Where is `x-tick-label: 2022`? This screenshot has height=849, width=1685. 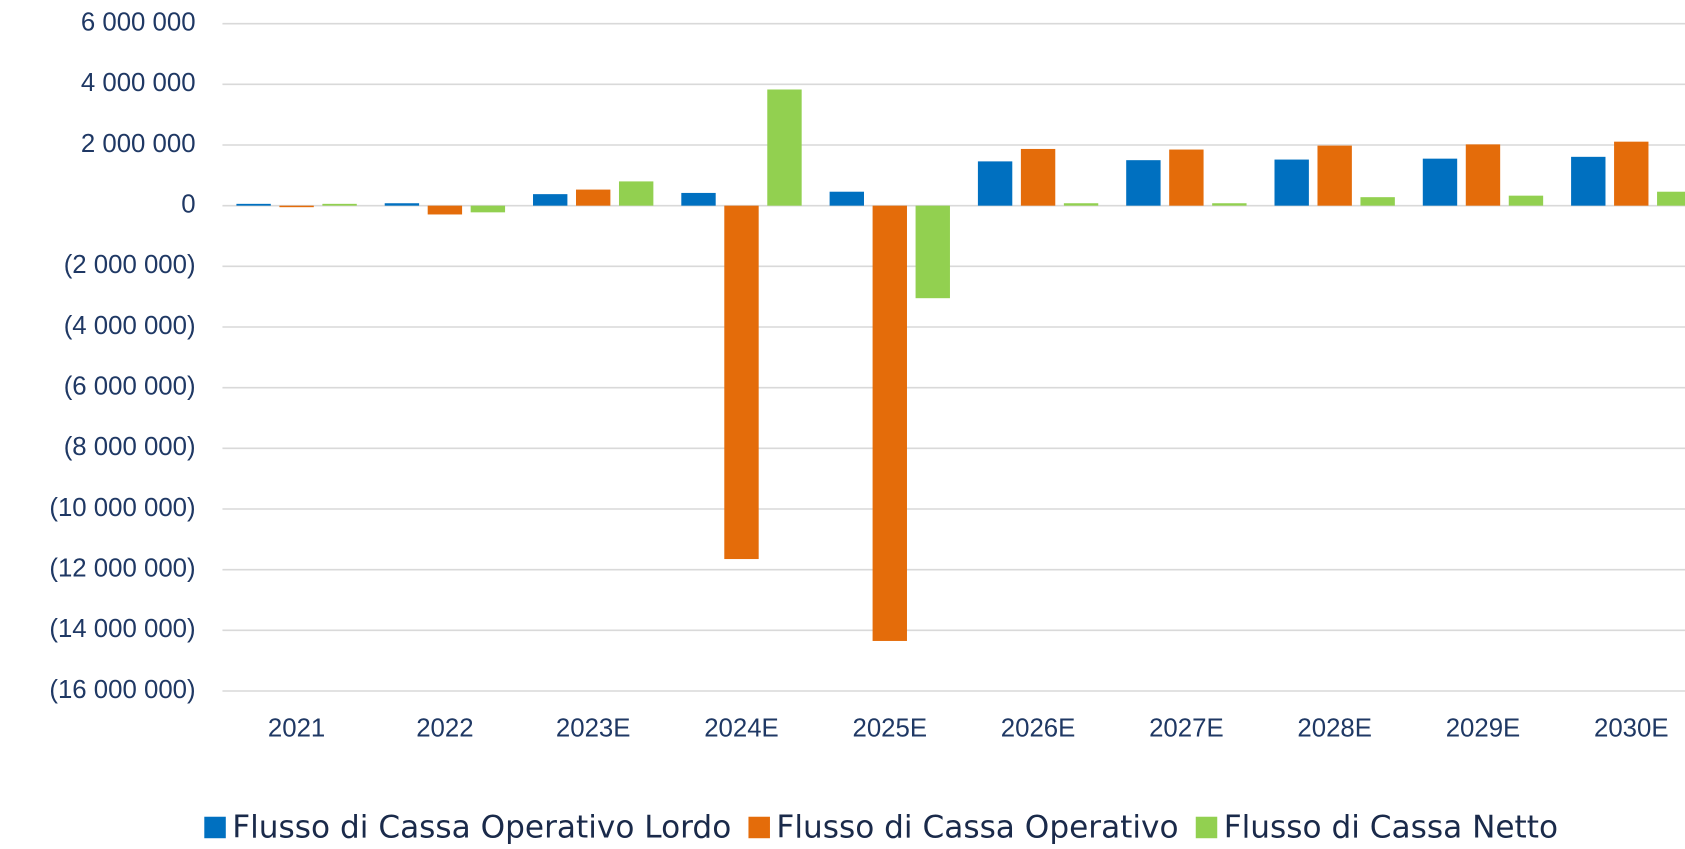 x-tick-label: 2022 is located at coordinates (444, 729).